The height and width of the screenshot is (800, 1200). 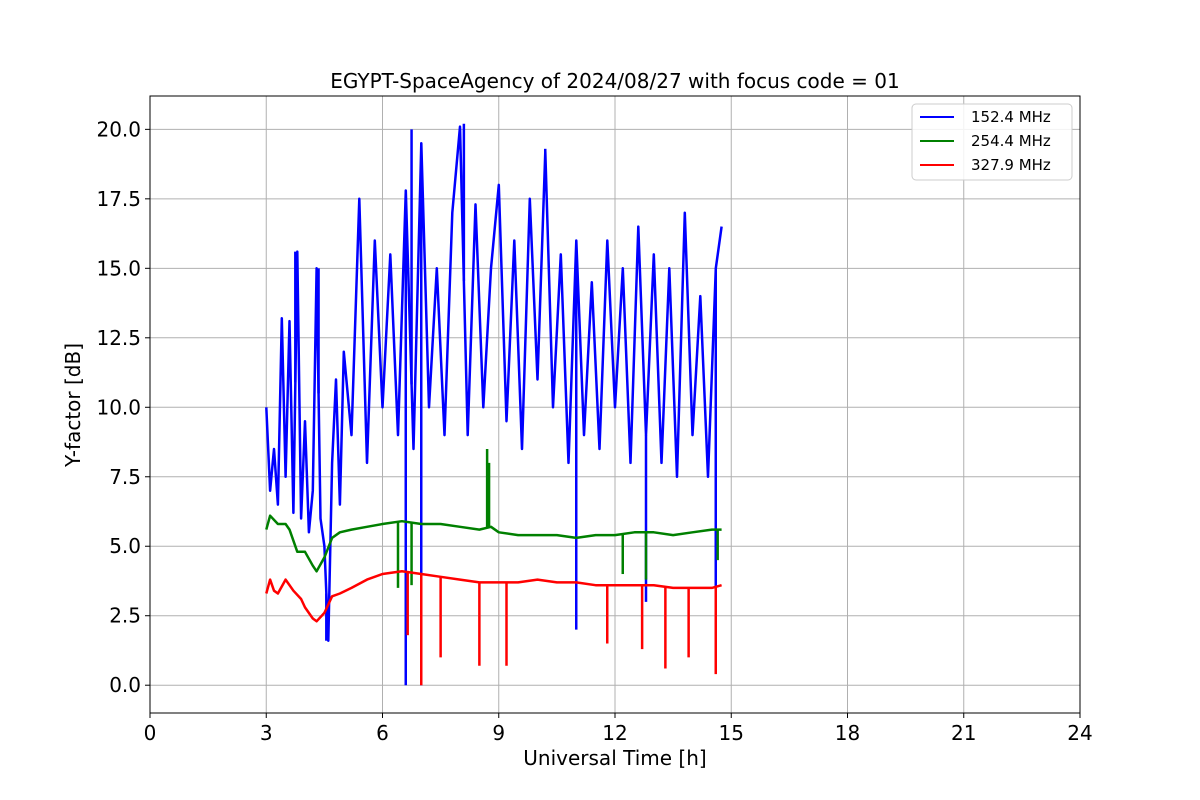 What do you see at coordinates (125, 616) in the screenshot?
I see `y-tick-label: 2.5` at bounding box center [125, 616].